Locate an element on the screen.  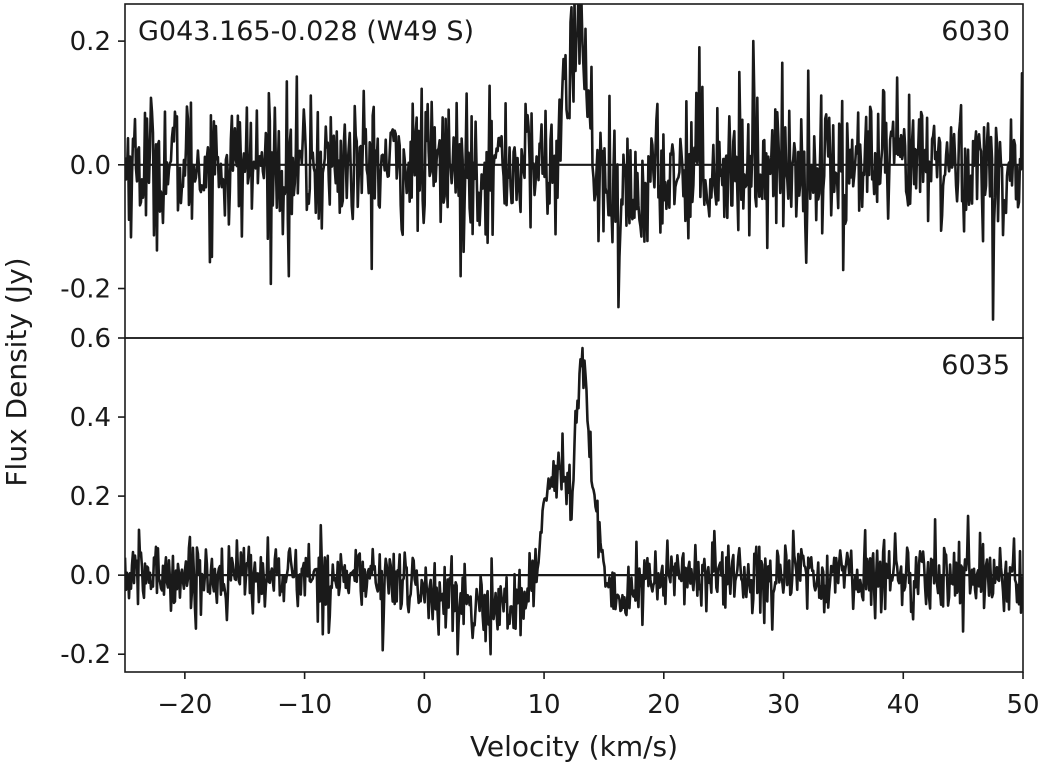
x-tick-label: −10 is located at coordinates (304, 705).